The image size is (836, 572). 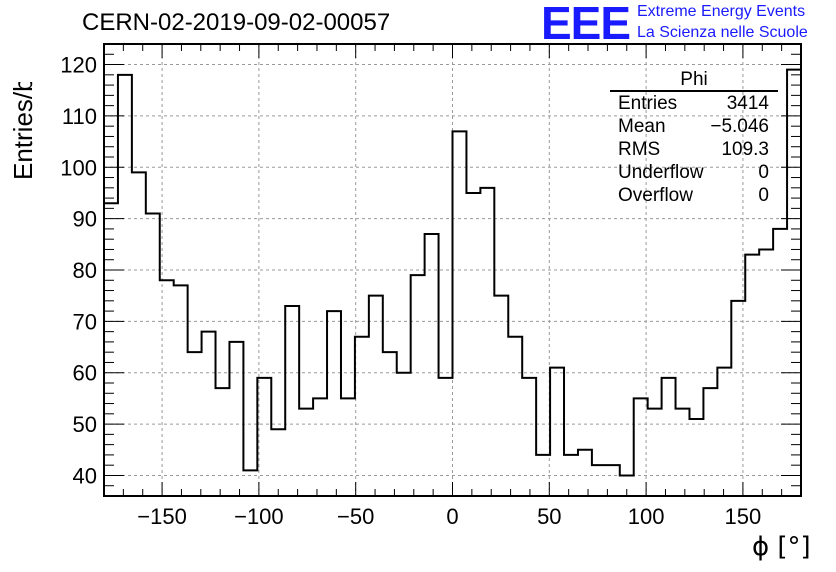 I want to click on y-tick-label: 50, so click(x=85, y=424).